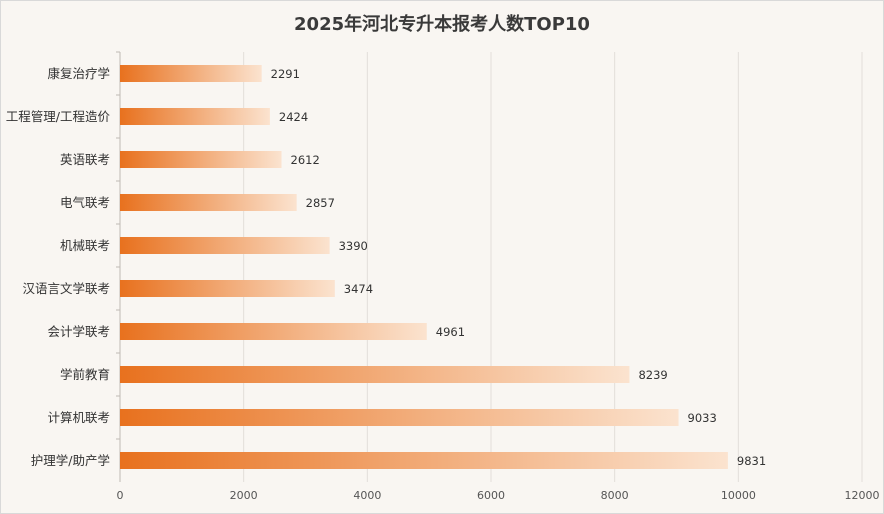  Describe the element at coordinates (120, 495) in the screenshot. I see `x-tick-label: 0` at that location.